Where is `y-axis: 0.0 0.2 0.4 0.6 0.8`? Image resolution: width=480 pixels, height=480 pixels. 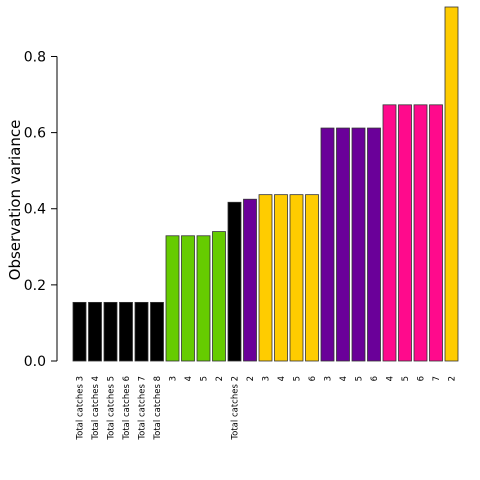 y-axis: 0.0 0.2 0.4 0.6 0.8 is located at coordinates (41, 209).